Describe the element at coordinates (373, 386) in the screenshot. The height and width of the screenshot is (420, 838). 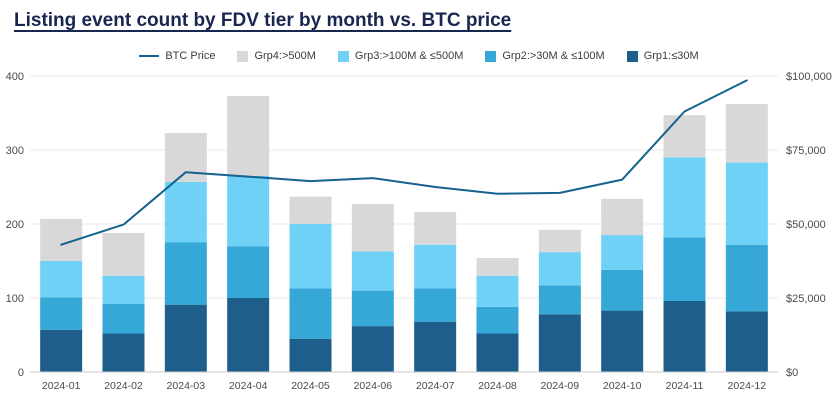
I see `x-tick-label: 2024-06` at that location.